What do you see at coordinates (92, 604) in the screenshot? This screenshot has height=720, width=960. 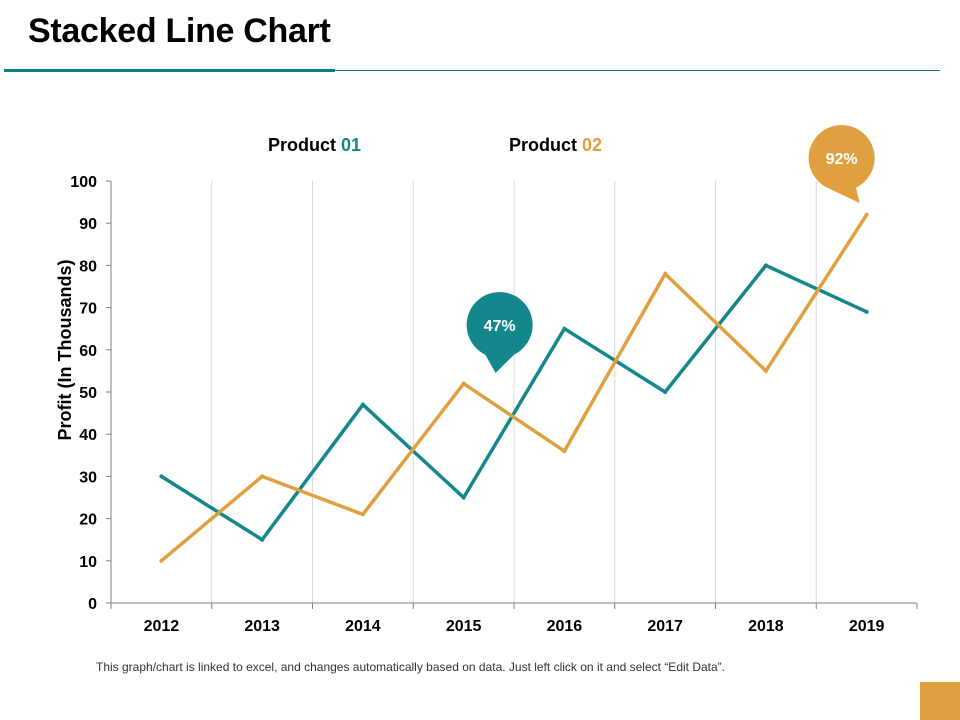 I see `y-tick-label: 0` at bounding box center [92, 604].